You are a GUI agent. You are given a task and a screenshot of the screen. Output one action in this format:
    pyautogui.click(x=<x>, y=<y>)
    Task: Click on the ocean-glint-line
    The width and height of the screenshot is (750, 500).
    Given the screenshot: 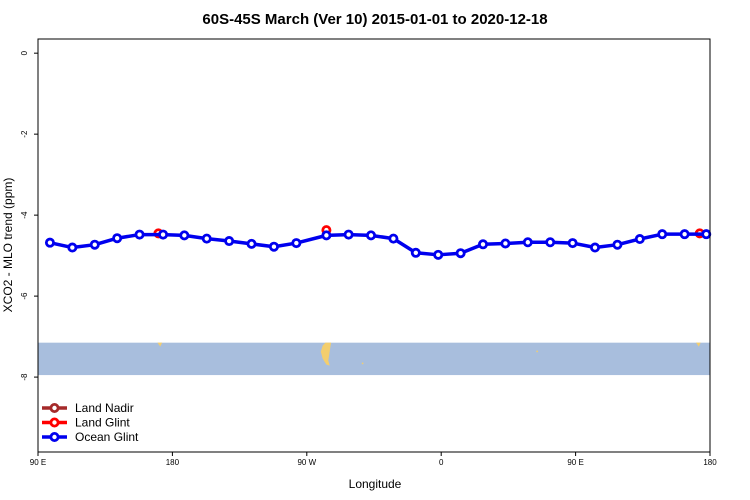 What is the action you would take?
    pyautogui.click(x=378, y=244)
    